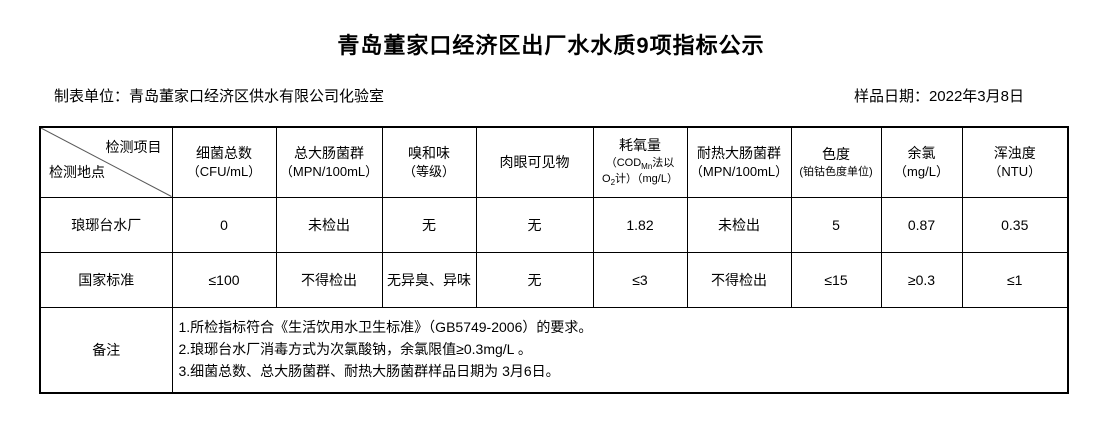  I want to click on remark-line: 1.所检指标符合《生活饮用水卫生标准》（GB5749-2006）的要求。, so click(385, 327).